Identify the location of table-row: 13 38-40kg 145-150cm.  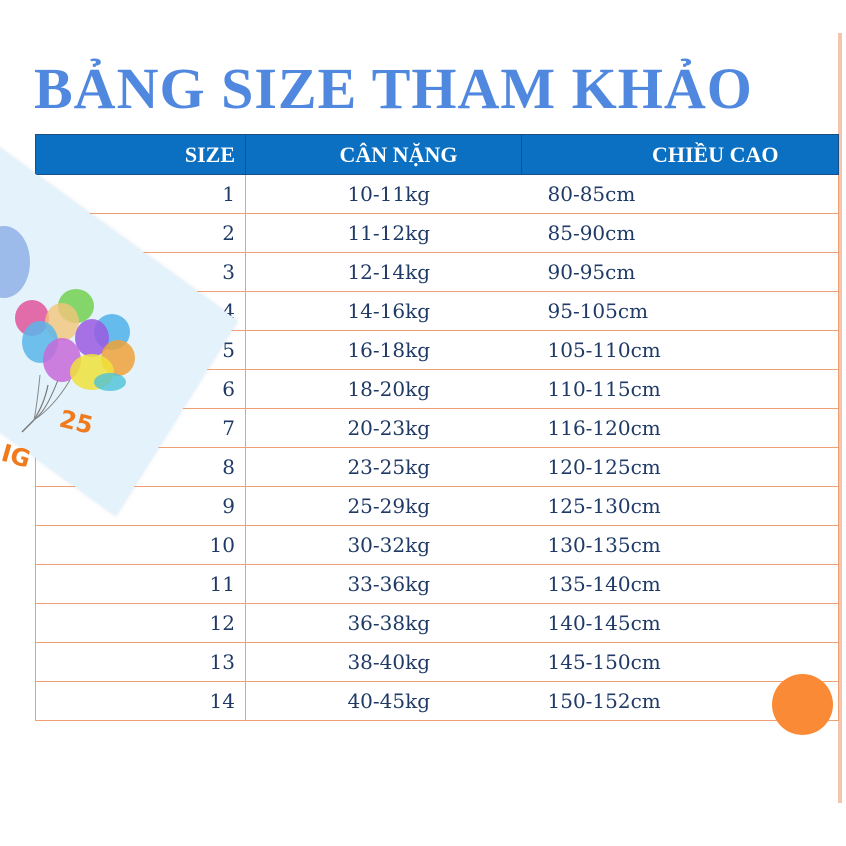
(437, 662).